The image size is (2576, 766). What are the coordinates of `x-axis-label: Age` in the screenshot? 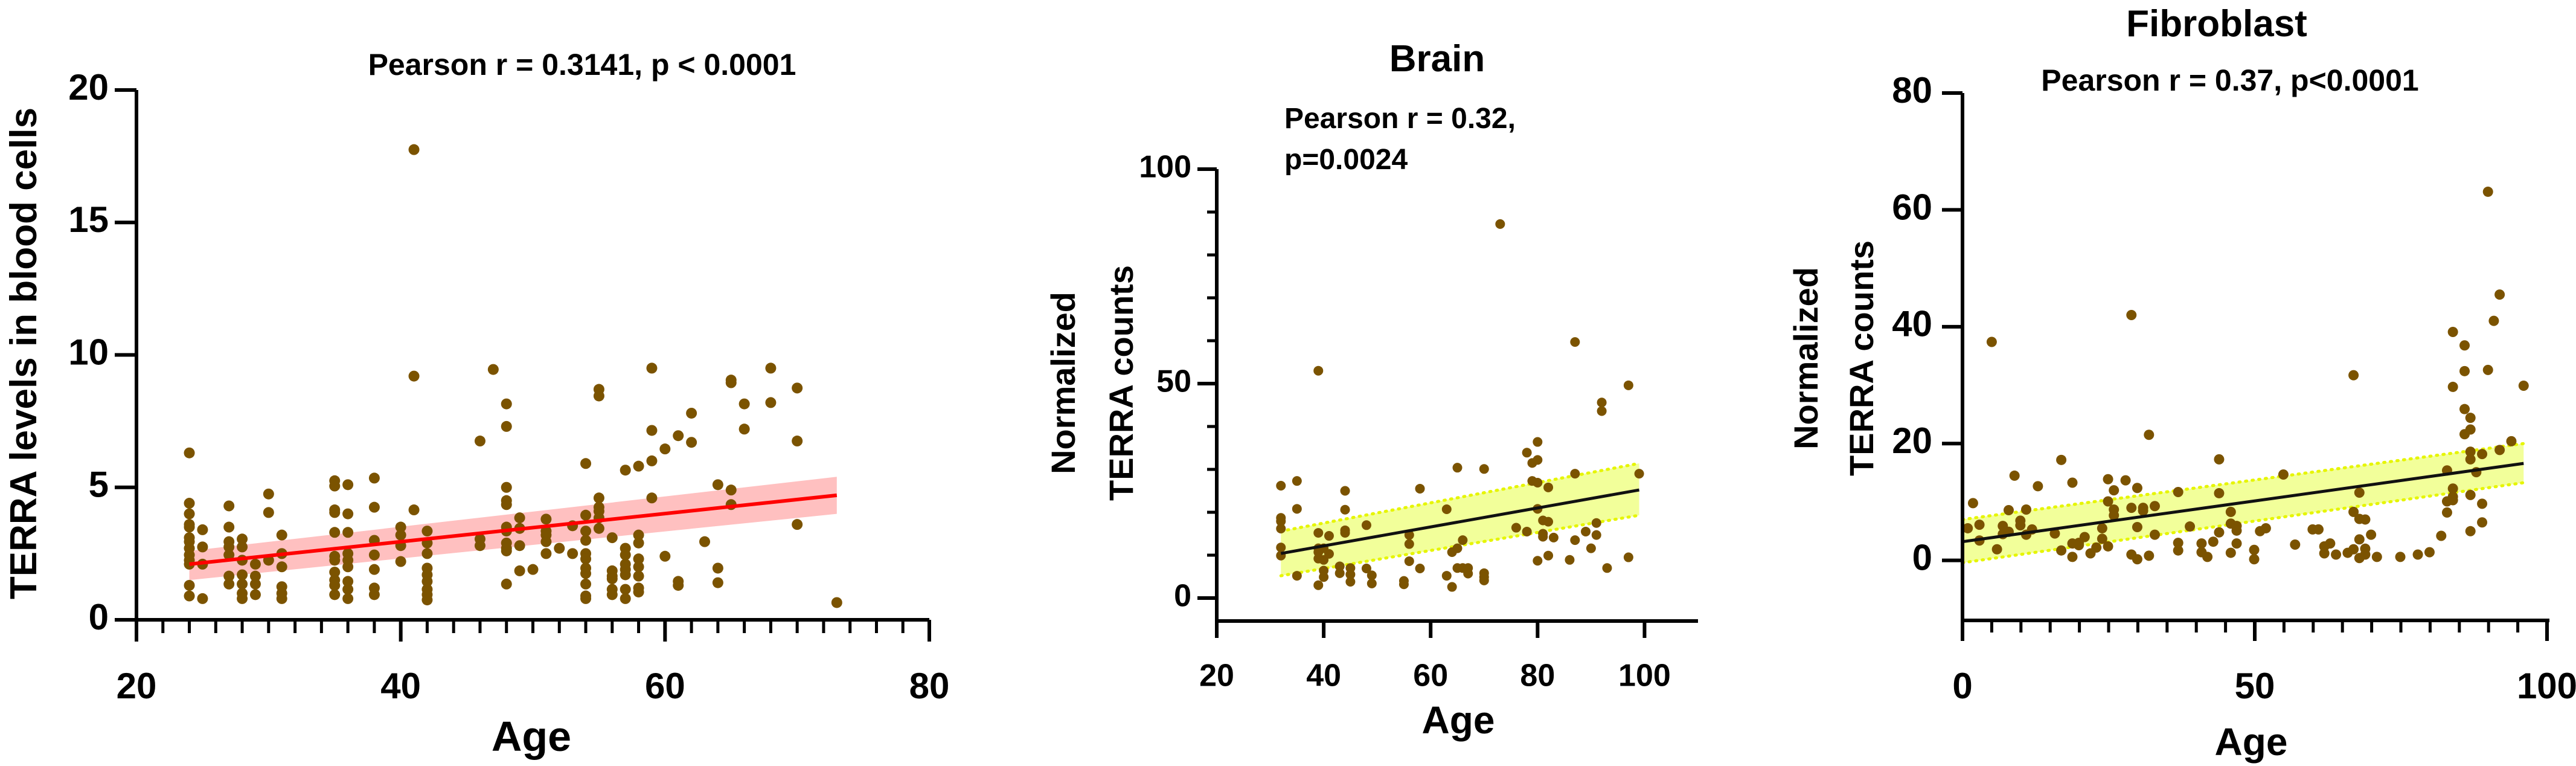 It's located at (1458, 720).